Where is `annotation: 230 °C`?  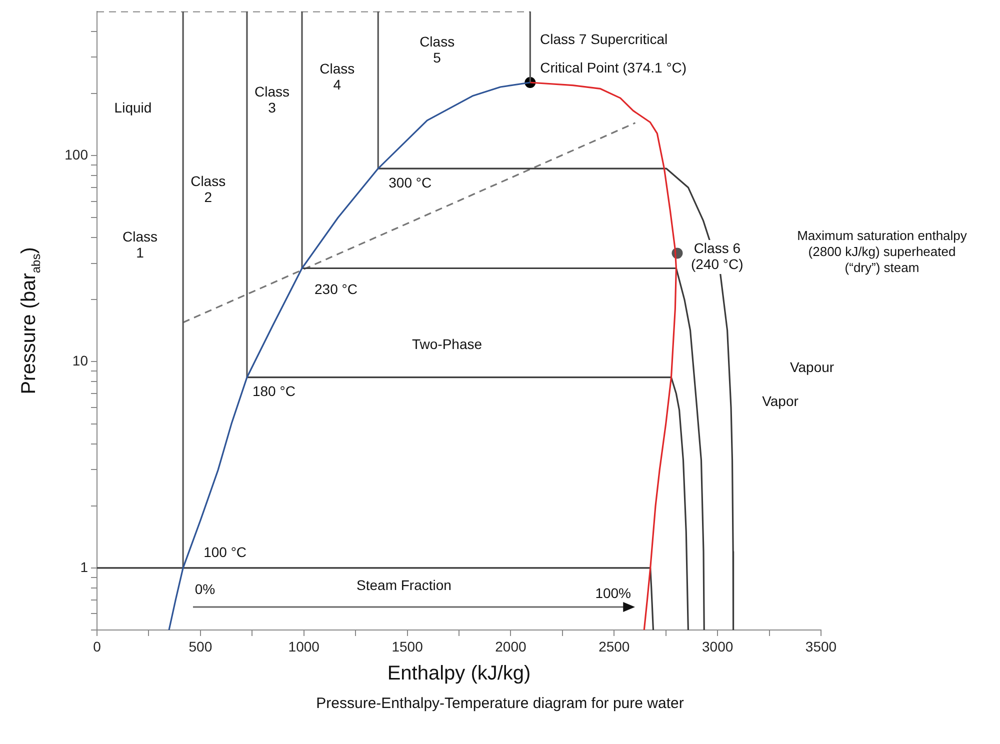
annotation: 230 °C is located at coordinates (336, 289).